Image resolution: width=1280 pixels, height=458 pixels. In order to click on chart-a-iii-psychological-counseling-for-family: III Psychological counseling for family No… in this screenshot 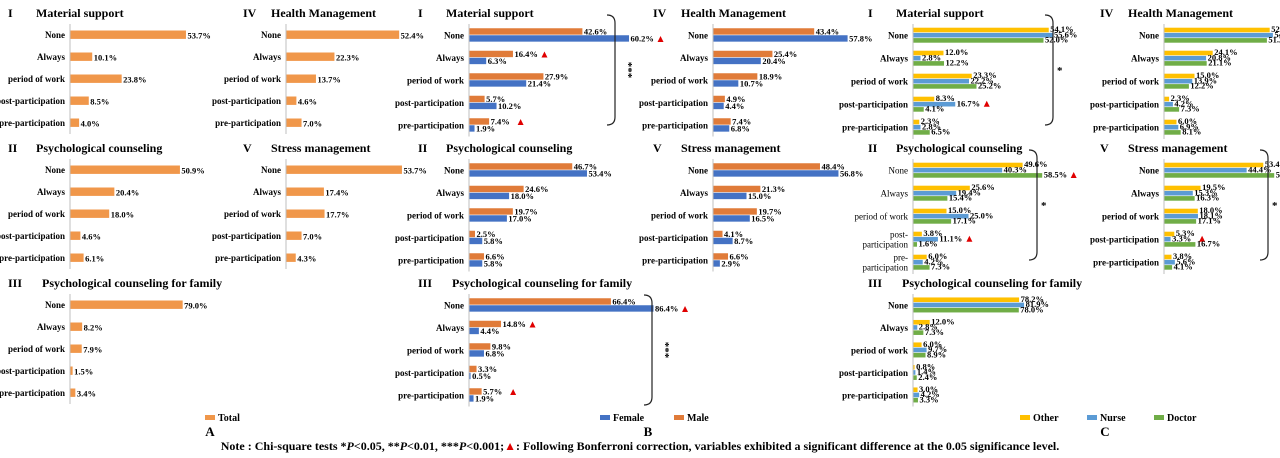, I will do `click(111, 340)`.